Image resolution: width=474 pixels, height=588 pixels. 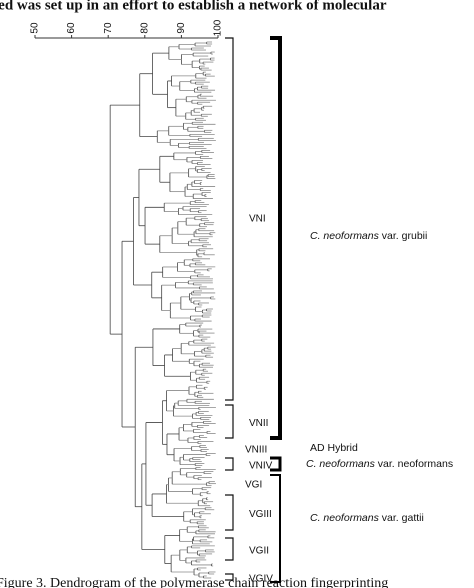 What do you see at coordinates (253, 485) in the screenshot?
I see `group-label: VGI` at bounding box center [253, 485].